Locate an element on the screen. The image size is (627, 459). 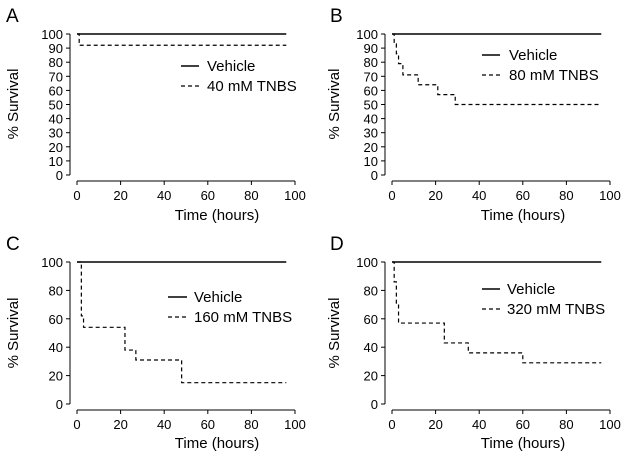
legend-label: 40 mM TNBS is located at coordinates (252, 86).